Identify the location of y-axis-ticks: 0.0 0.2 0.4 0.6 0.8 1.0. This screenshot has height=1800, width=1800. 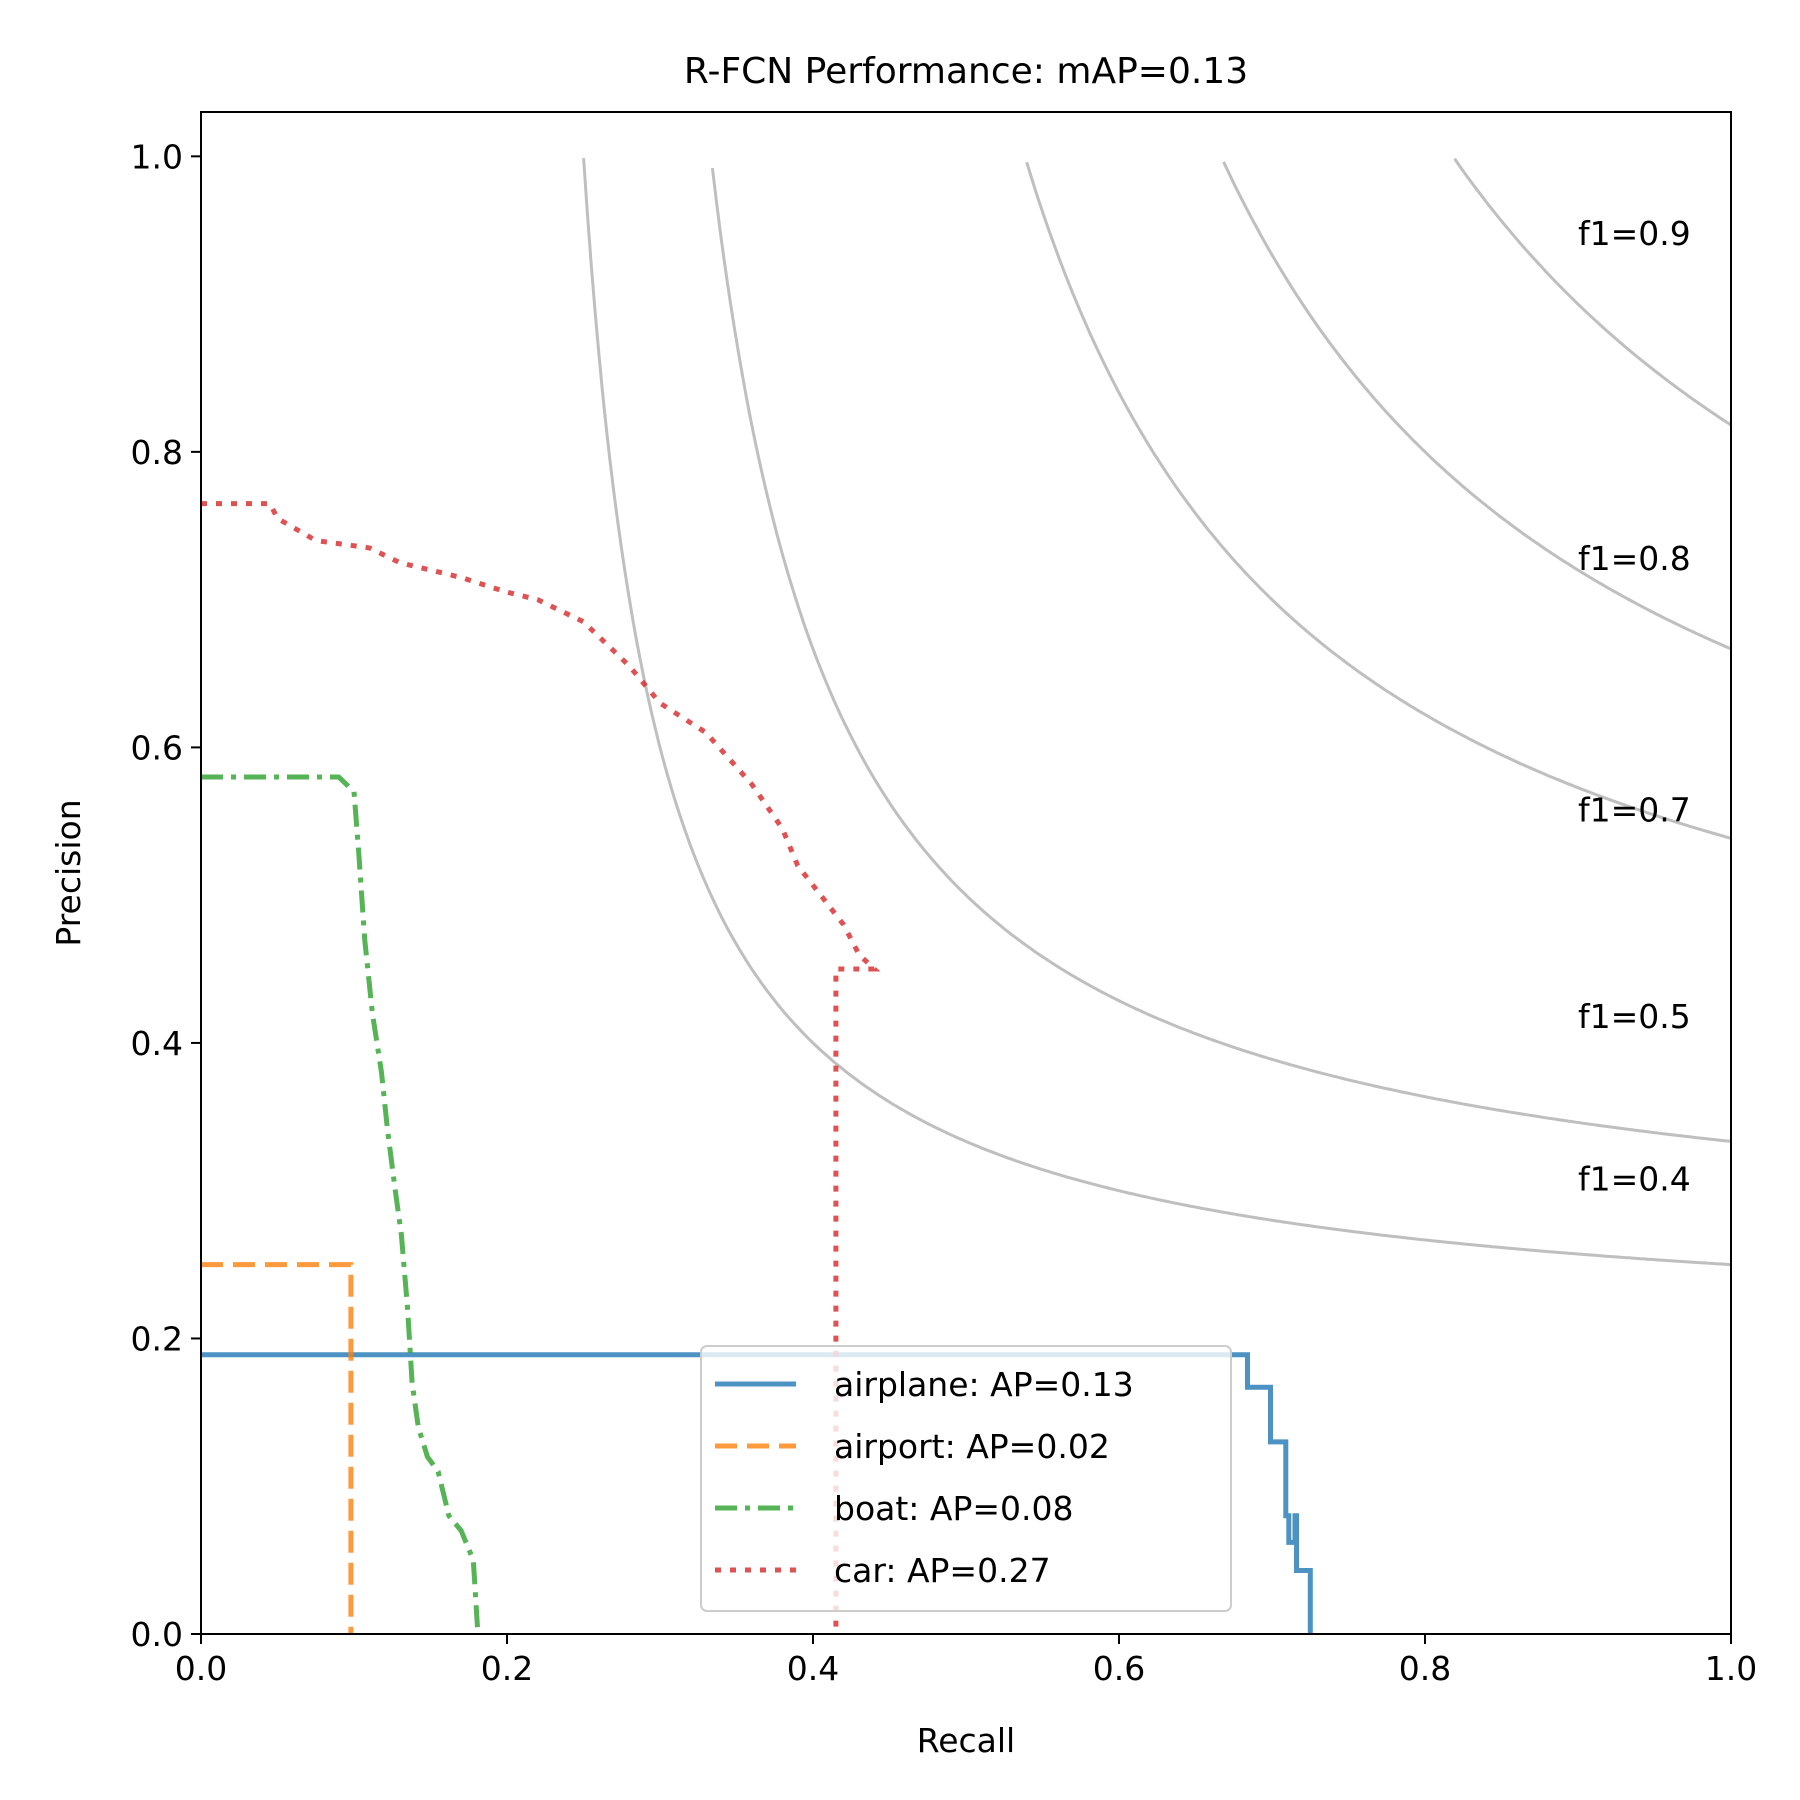
(166, 895).